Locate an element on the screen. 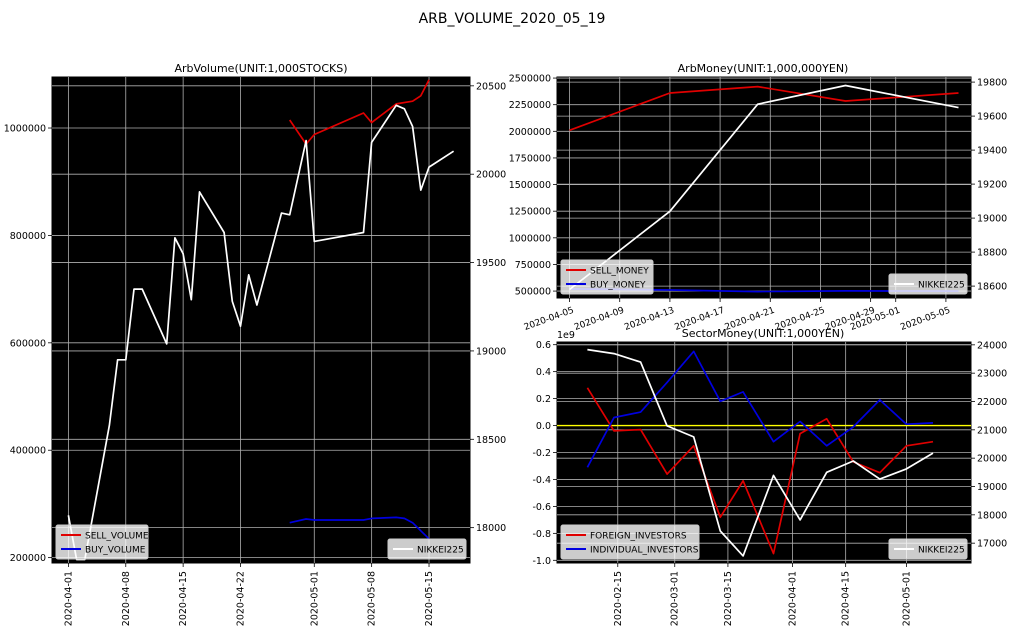 This screenshot has width=1024, height=640. arbmoney-title: ArbMoney(UNIT:1,000,000YEN) is located at coordinates (763, 68).